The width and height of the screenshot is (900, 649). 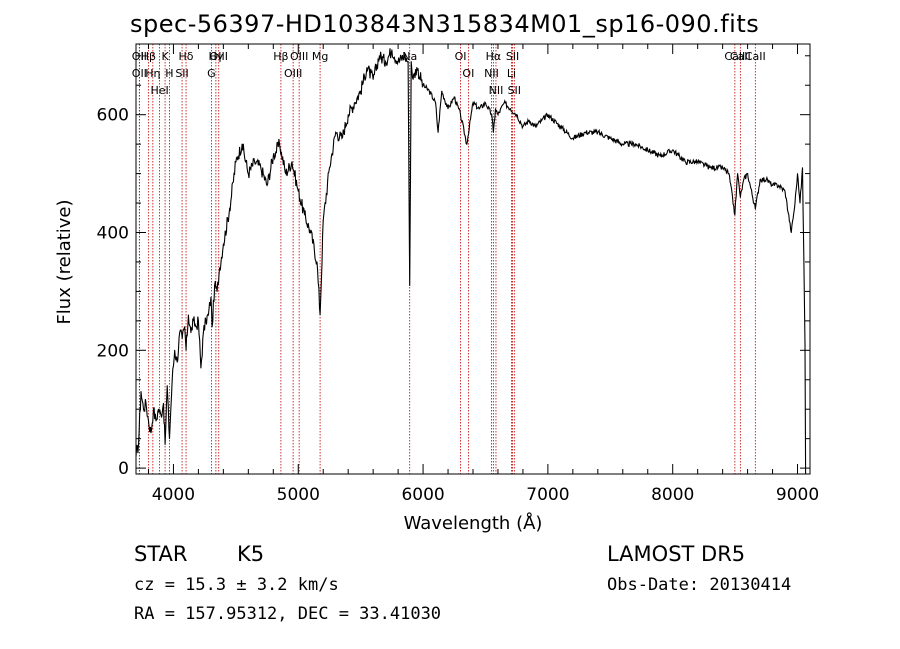 I want to click on x-tick-label: 4000, so click(x=173, y=495).